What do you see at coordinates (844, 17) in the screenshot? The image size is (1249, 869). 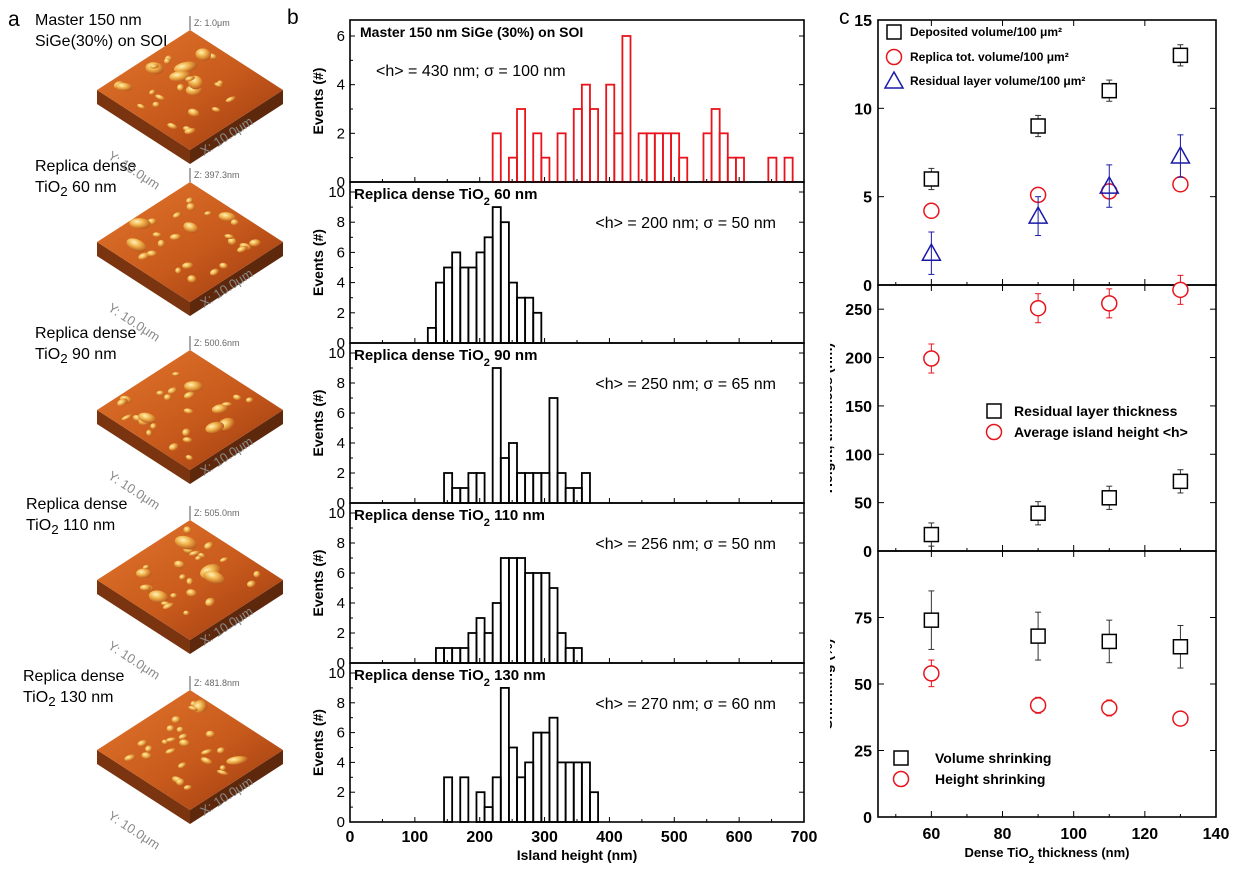 I see `panel-letter-c: c` at bounding box center [844, 17].